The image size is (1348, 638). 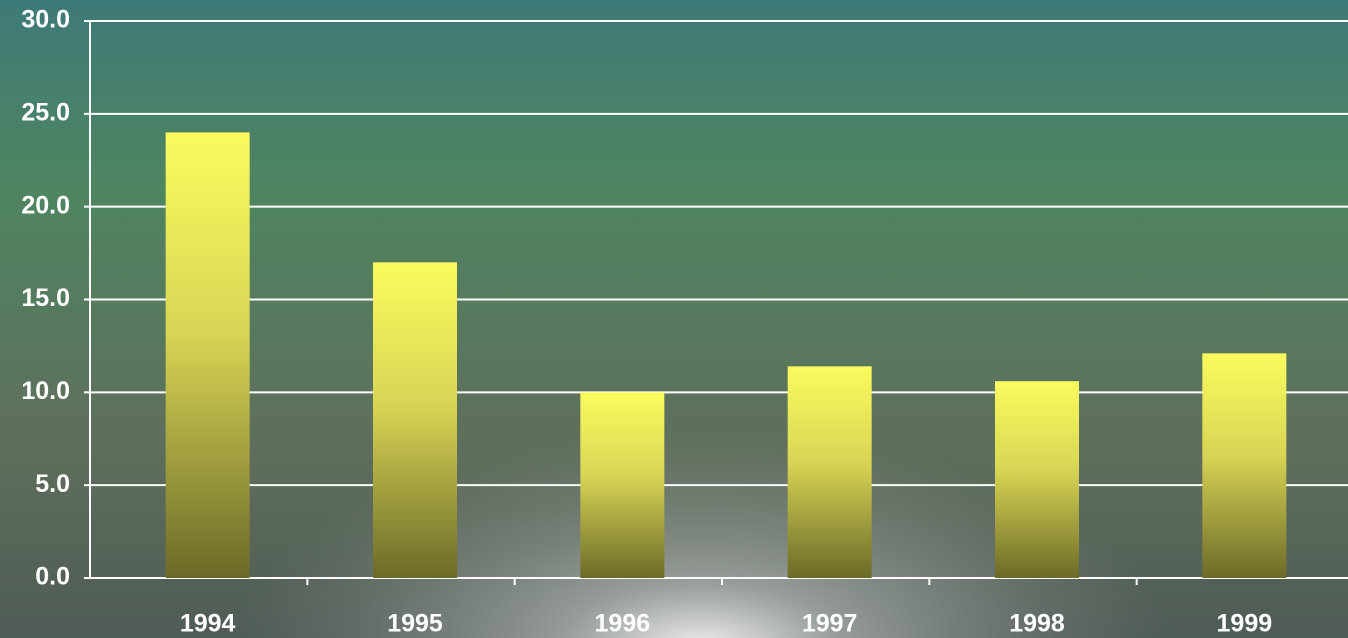 What do you see at coordinates (1245, 624) in the screenshot?
I see `x-tick-label: 1999` at bounding box center [1245, 624].